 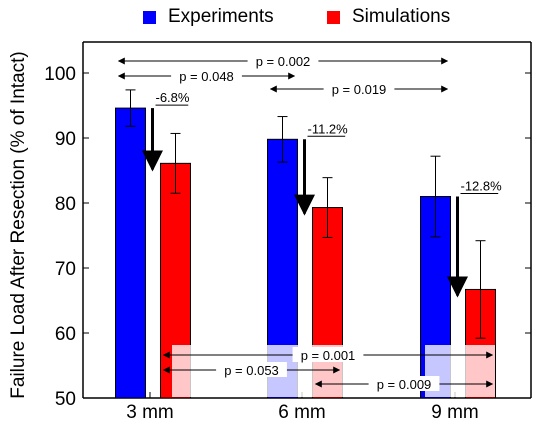 I want to click on x-tick-label: 9 mm, so click(x=455, y=411).